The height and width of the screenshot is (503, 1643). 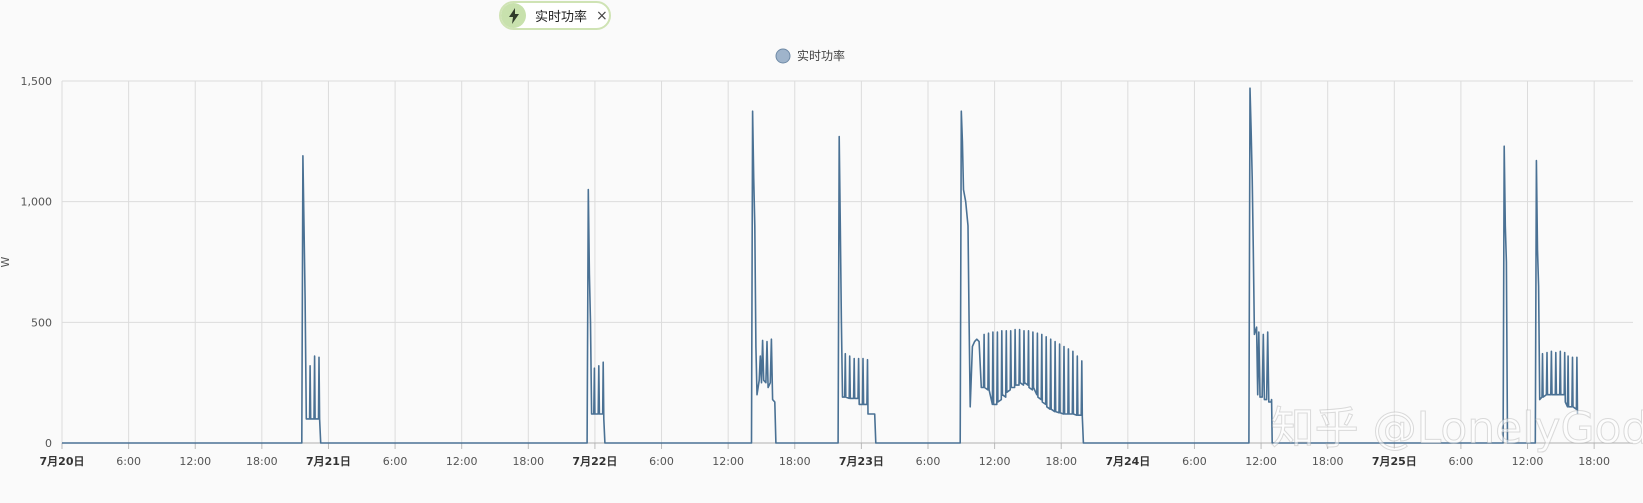 What do you see at coordinates (62, 461) in the screenshot?
I see `x-tick-label: 7月20日` at bounding box center [62, 461].